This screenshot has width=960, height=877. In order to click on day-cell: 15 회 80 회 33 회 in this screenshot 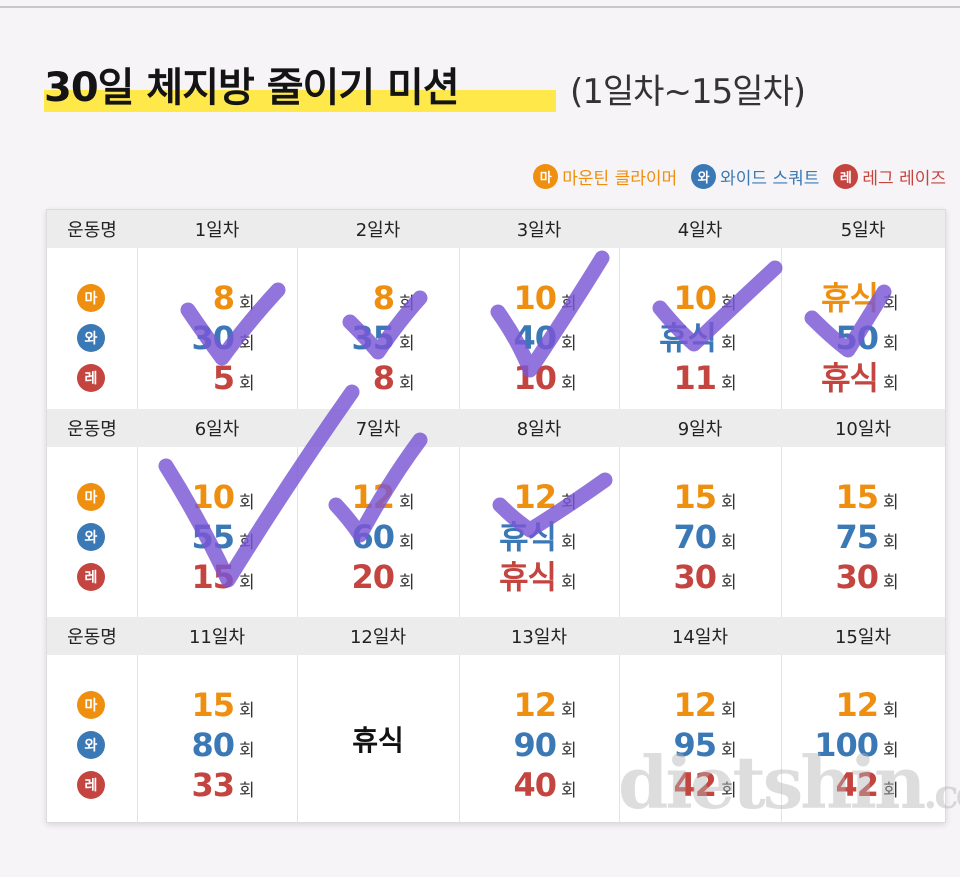, I will do `click(217, 739)`.